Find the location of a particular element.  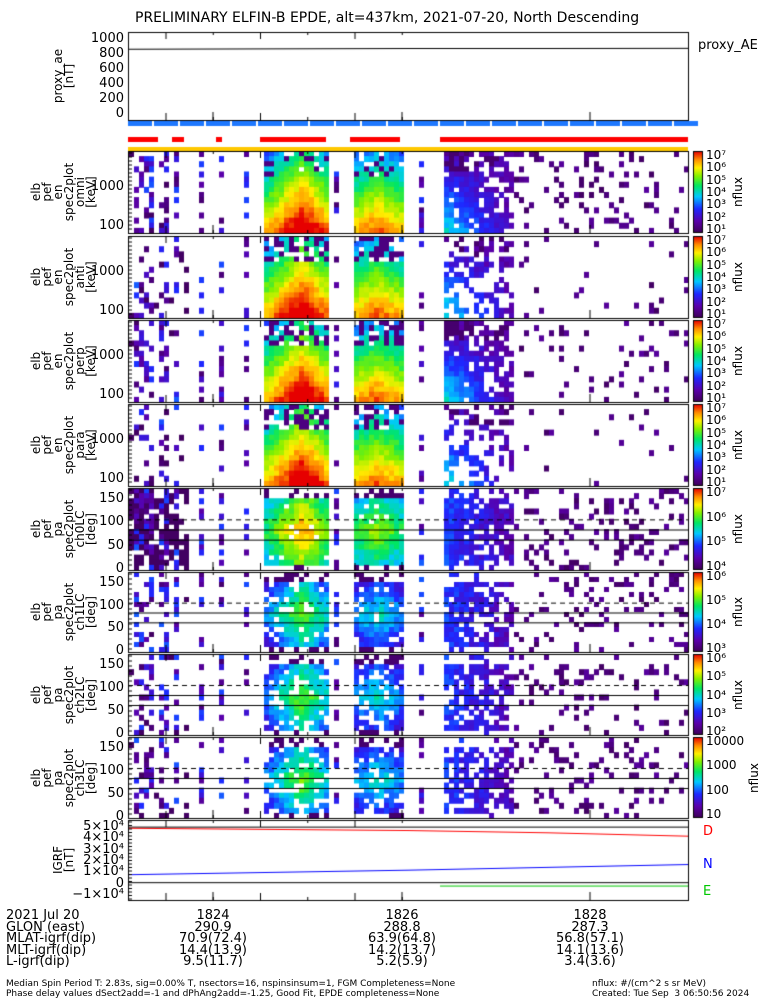

x-tick-label: 14.4(13.9) is located at coordinates (213, 950).